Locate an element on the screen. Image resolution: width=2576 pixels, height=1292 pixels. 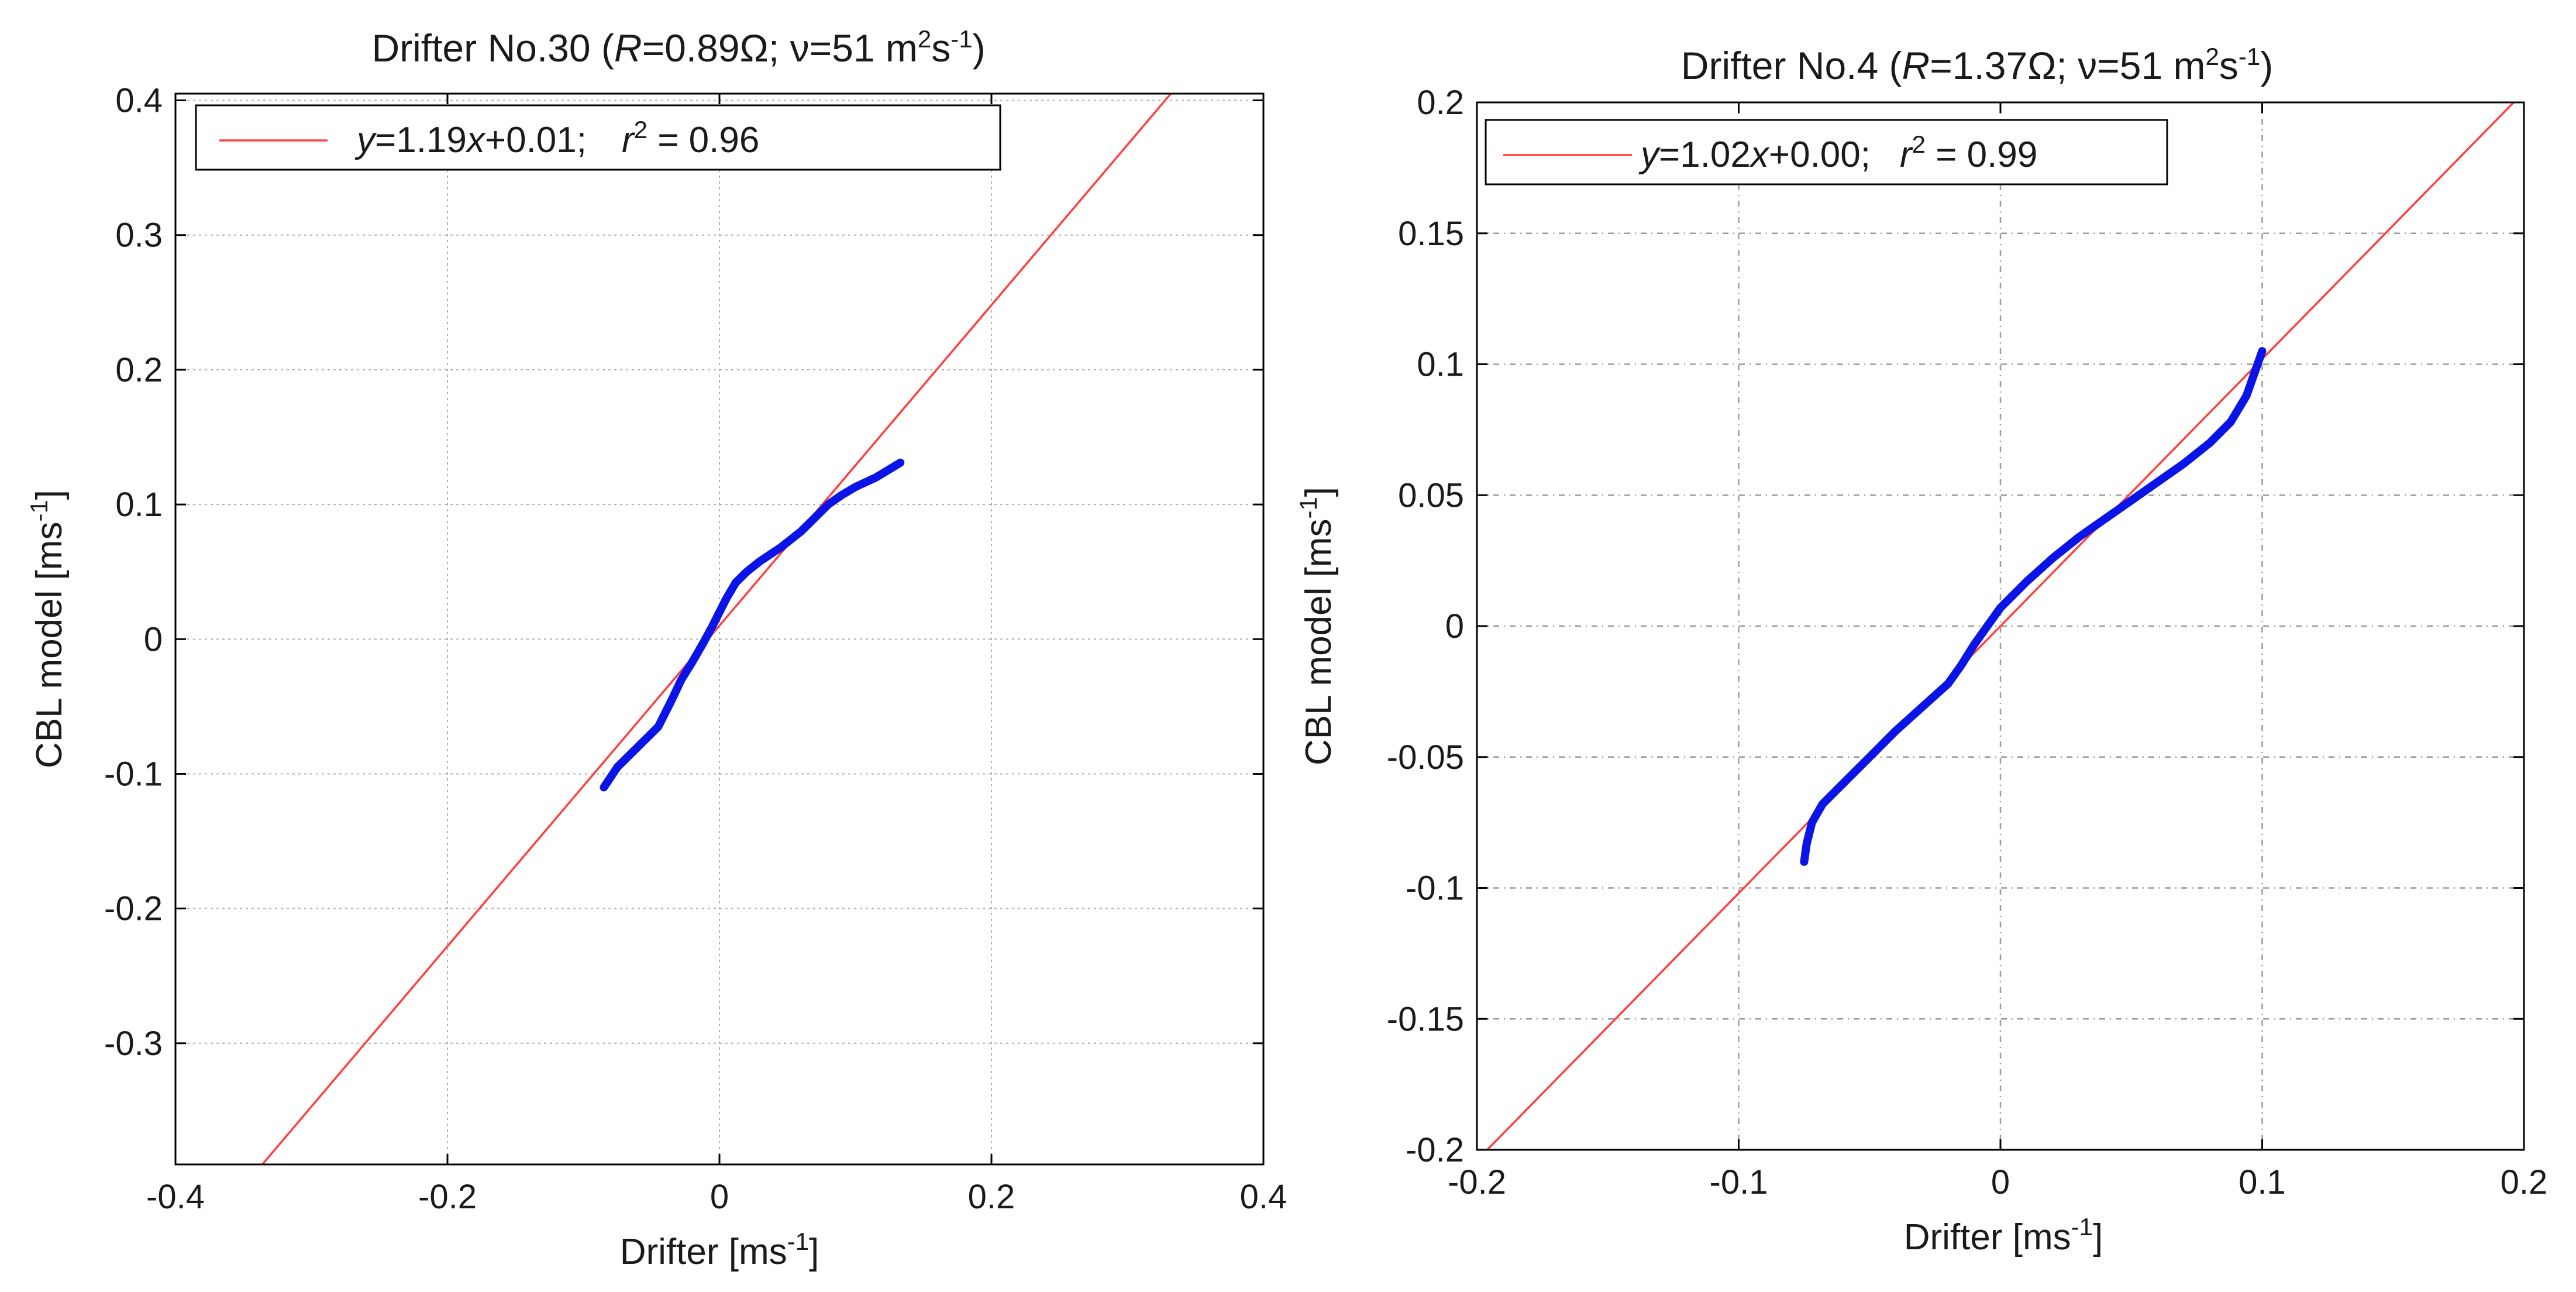
chart-right-title: Drifter No.4 (R=1.37Ω; ν=51 m2s-1) is located at coordinates (1977, 65).